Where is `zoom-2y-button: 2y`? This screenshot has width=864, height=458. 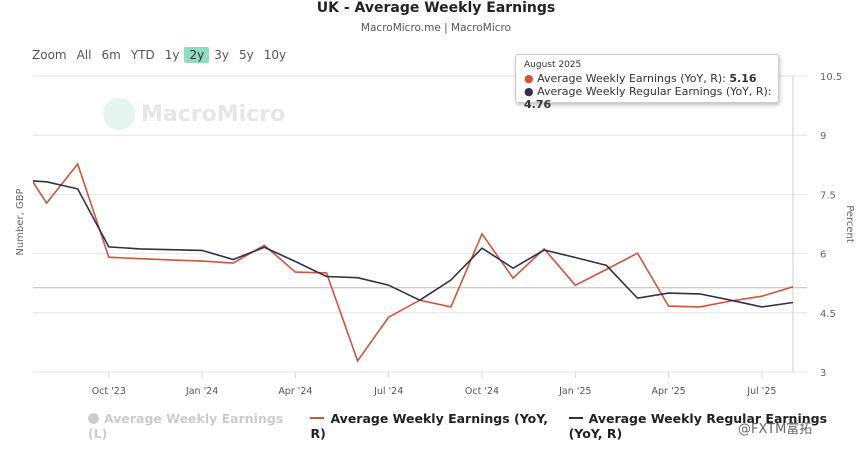
zoom-2y-button: 2y is located at coordinates (197, 55).